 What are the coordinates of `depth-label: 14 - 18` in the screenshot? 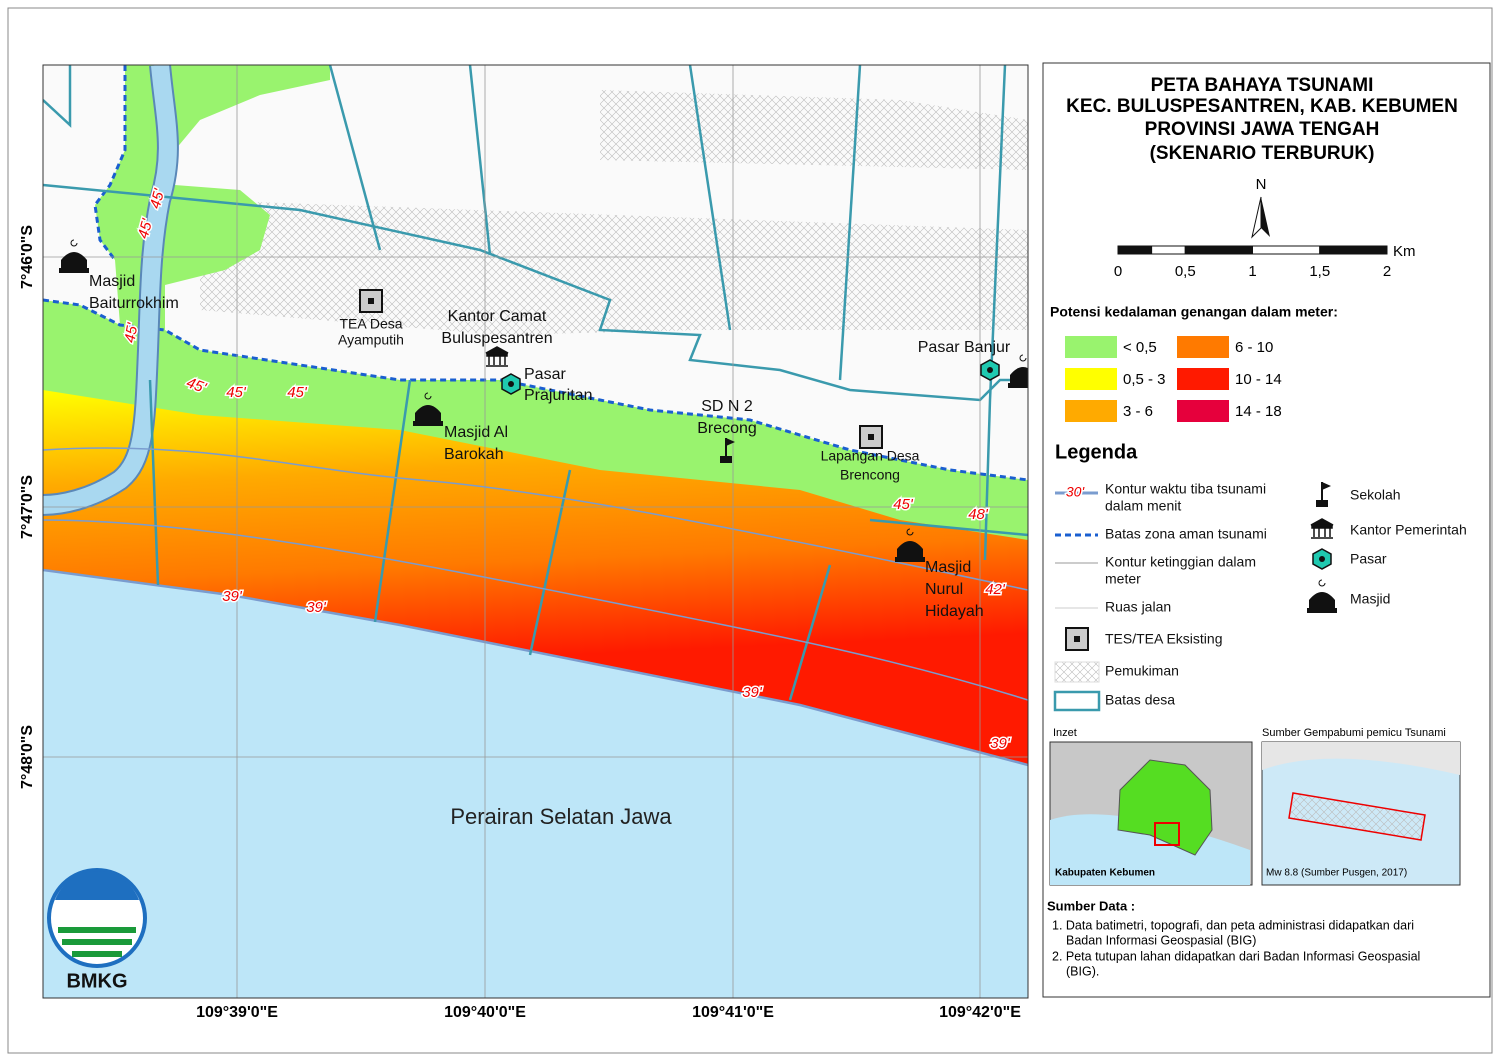 It's located at (1258, 411).